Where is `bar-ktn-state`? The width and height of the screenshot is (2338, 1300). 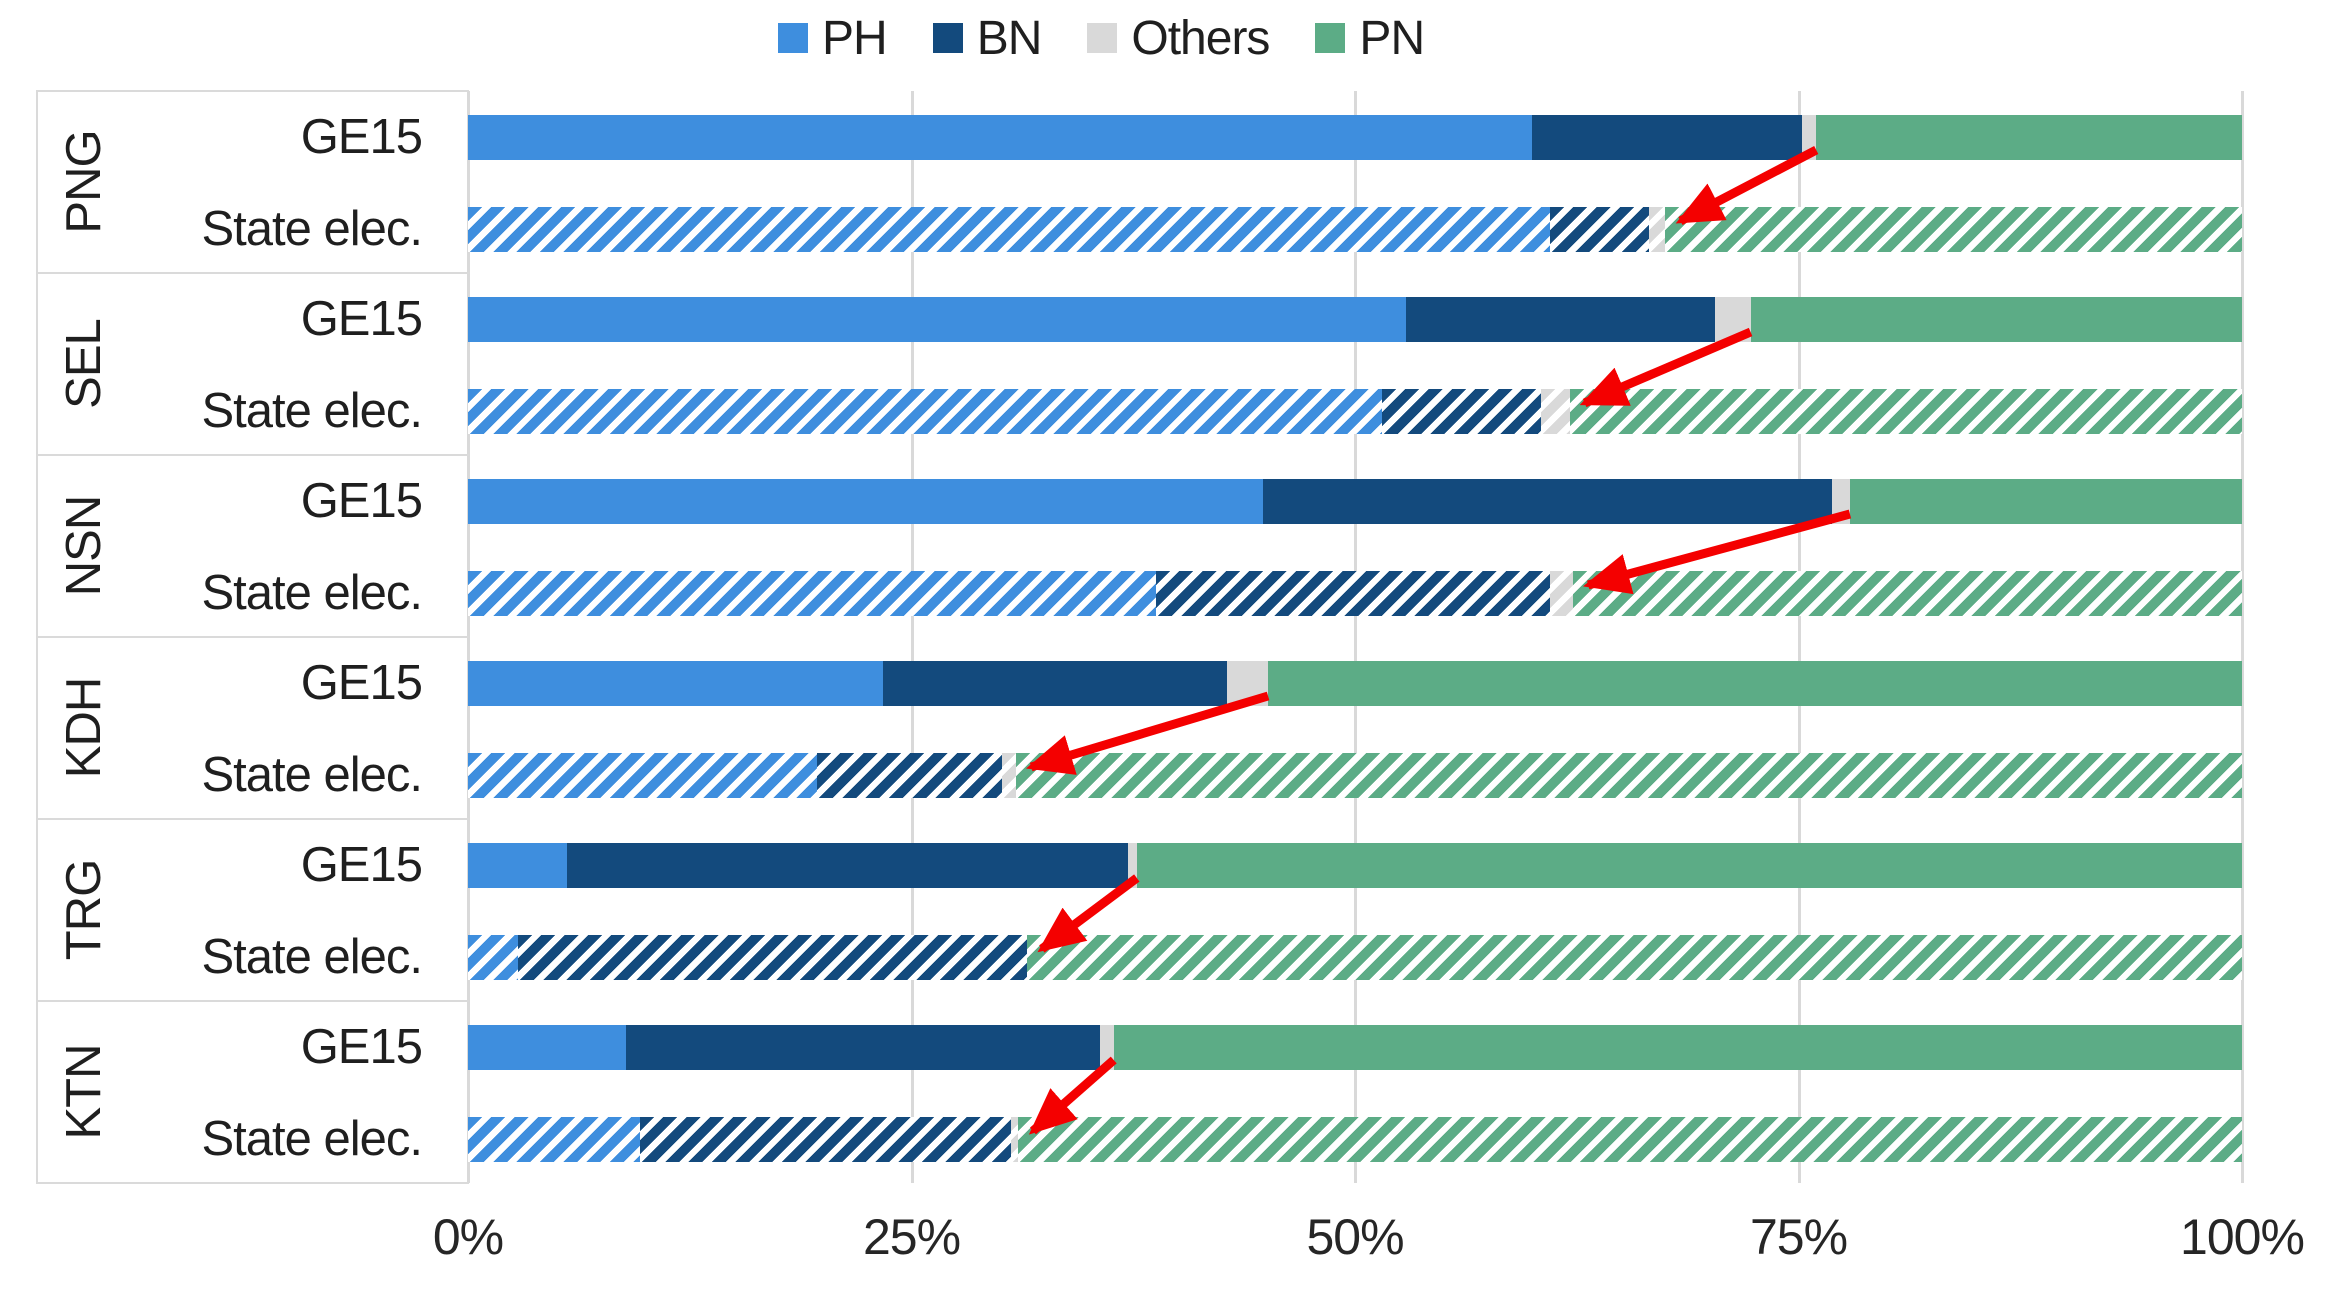 bar-ktn-state is located at coordinates (1355, 1139).